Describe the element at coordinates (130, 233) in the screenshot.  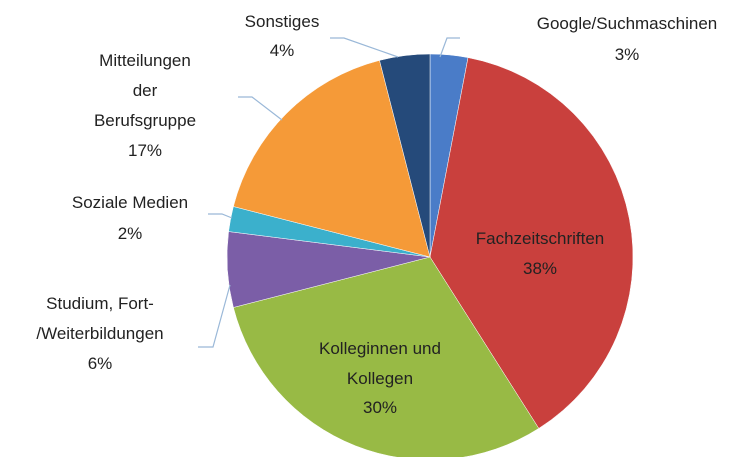
I see `value-label: 2%` at that location.